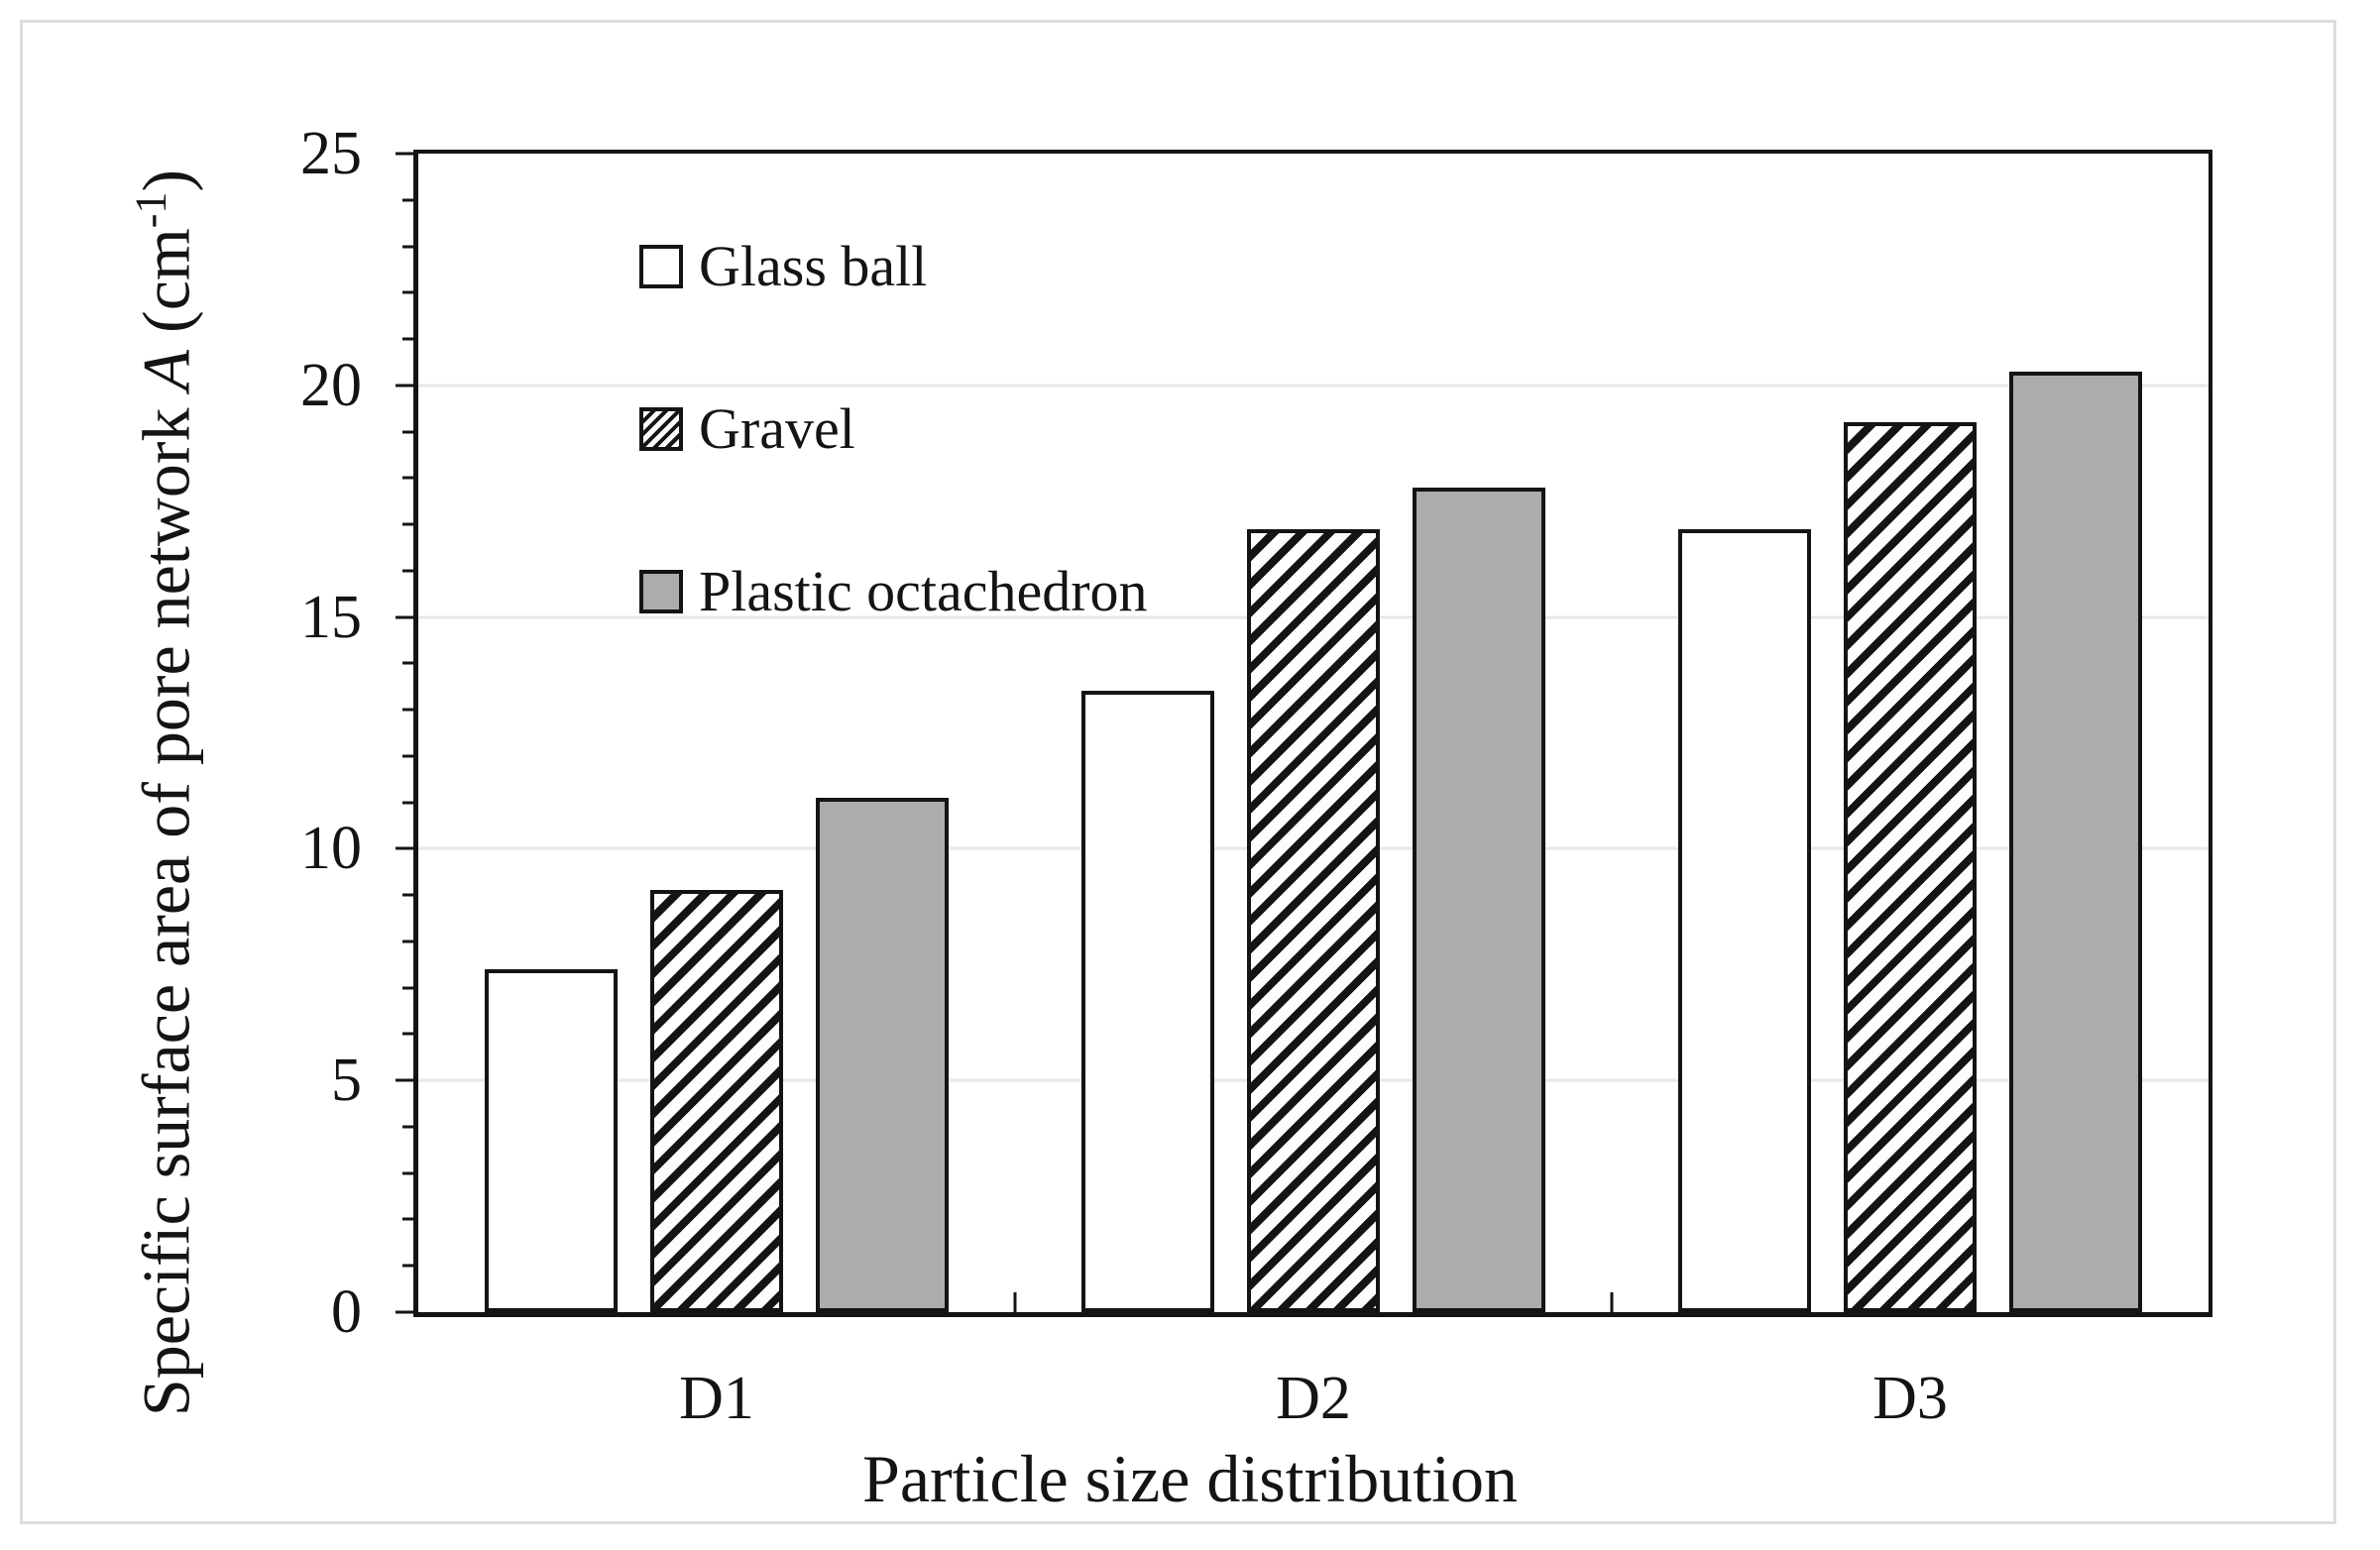 The width and height of the screenshot is (2380, 1550). Describe the element at coordinates (331, 849) in the screenshot. I see `y-tick-label-10: 10` at that location.